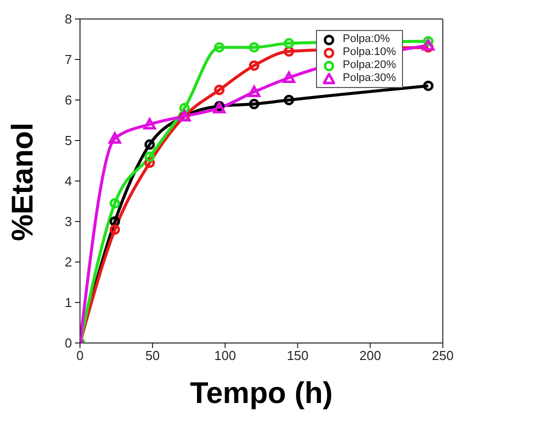 This screenshot has width=555, height=421. Describe the element at coordinates (68, 140) in the screenshot. I see `y-tick-label: 5` at that location.